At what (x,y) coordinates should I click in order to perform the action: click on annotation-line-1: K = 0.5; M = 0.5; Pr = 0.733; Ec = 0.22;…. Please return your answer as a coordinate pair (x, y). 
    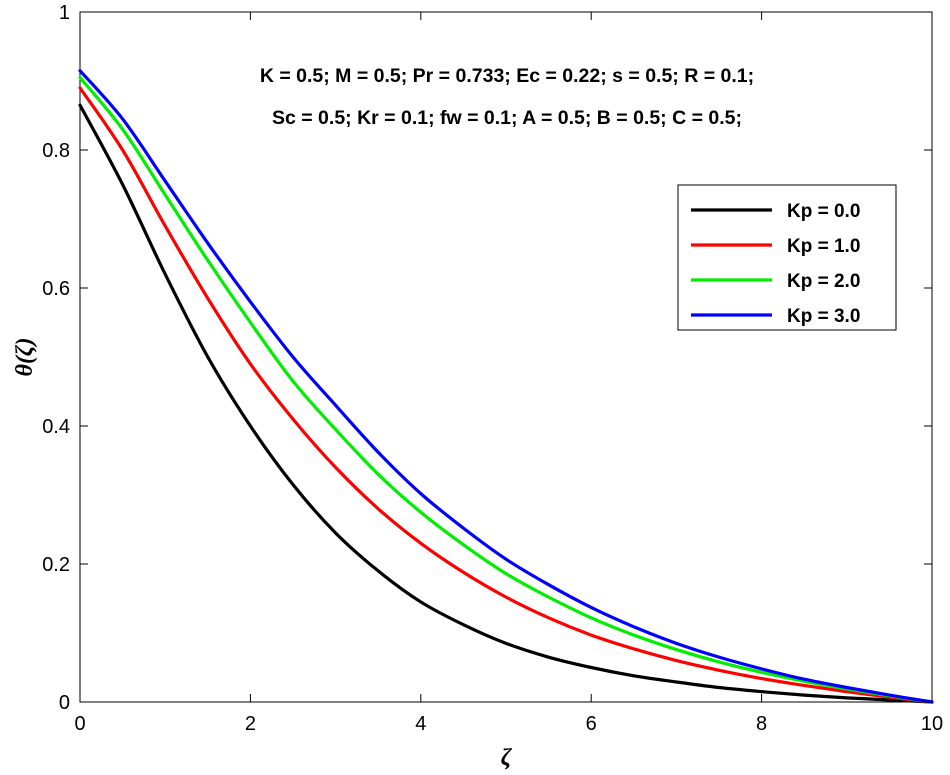
    Looking at the image, I should click on (507, 76).